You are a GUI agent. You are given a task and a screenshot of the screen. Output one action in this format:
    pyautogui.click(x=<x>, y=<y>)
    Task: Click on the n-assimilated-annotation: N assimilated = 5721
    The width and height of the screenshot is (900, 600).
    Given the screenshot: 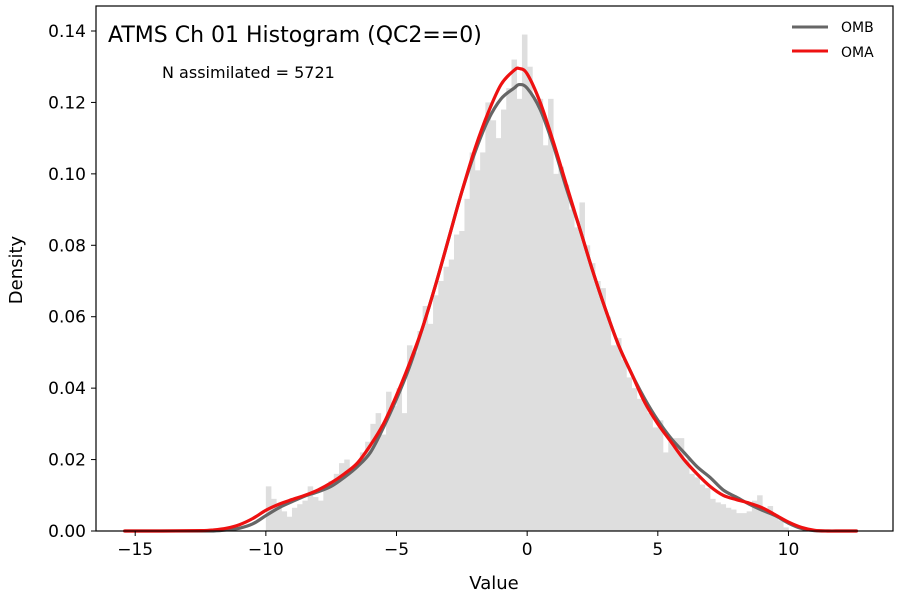 What is the action you would take?
    pyautogui.click(x=248, y=72)
    